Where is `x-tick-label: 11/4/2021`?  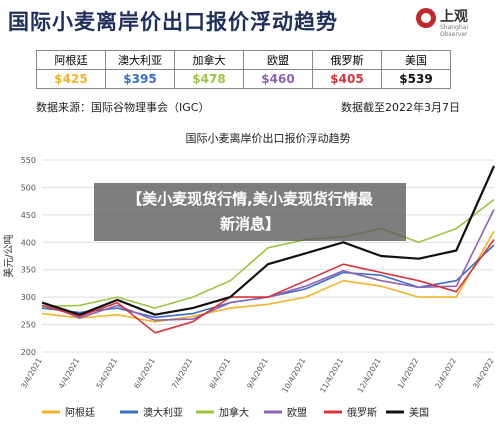
x-tick-label: 11/4/2021 is located at coordinates (331, 375).